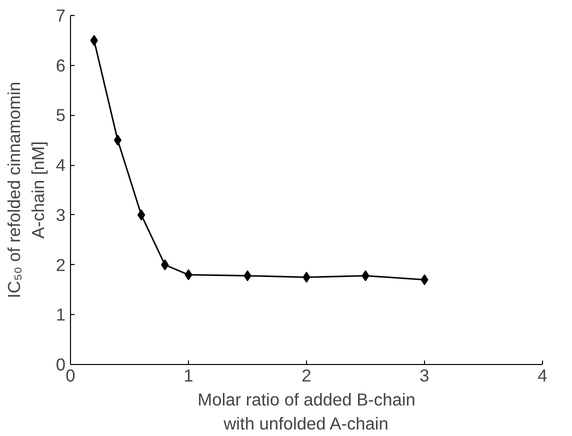 The width and height of the screenshot is (572, 436). I want to click on y-tick-label: 1, so click(61, 314).